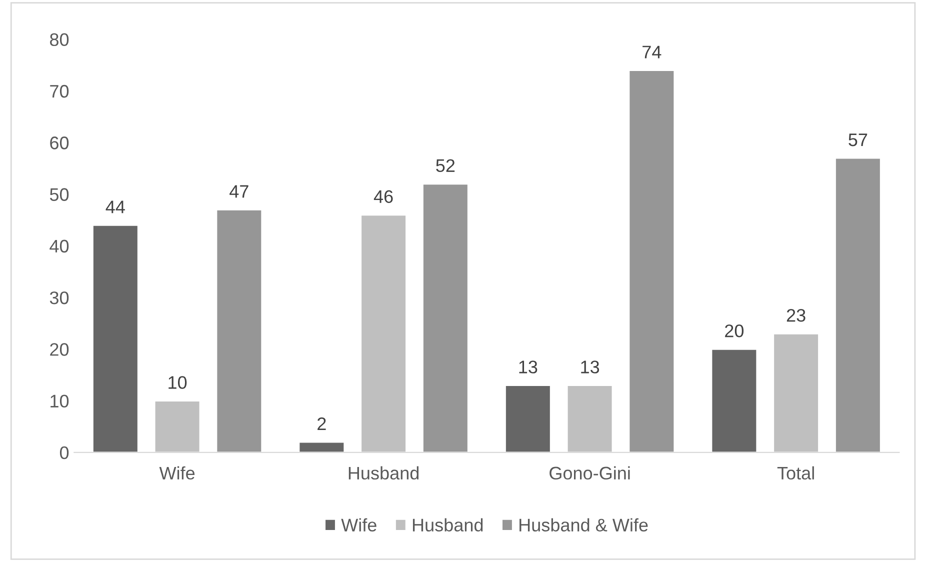 This screenshot has width=927, height=562. What do you see at coordinates (795, 473) in the screenshot?
I see `x-tick-label: Total` at bounding box center [795, 473].